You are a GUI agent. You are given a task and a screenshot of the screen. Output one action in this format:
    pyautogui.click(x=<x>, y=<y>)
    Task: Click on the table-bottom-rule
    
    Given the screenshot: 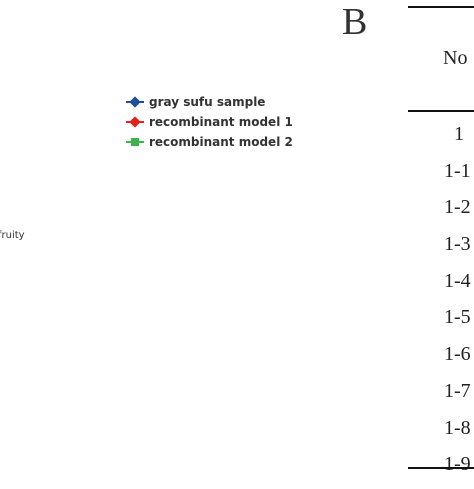 What is the action you would take?
    pyautogui.click(x=441, y=468)
    